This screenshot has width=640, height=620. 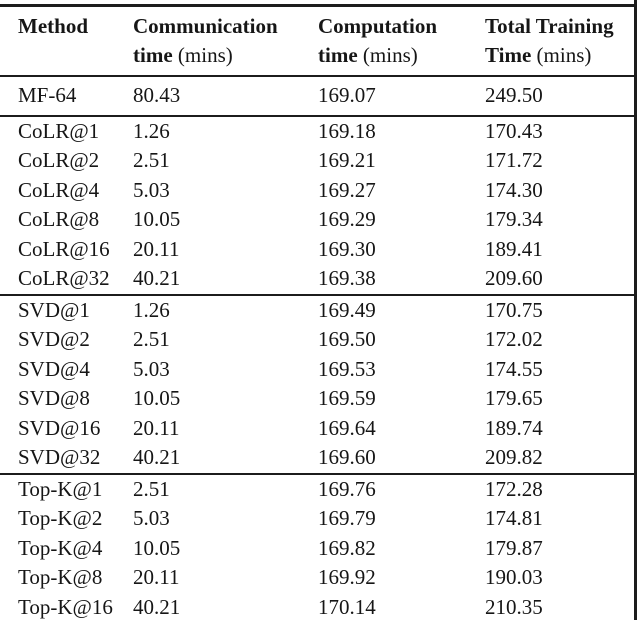 What do you see at coordinates (347, 160) in the screenshot?
I see `cell-computation-time: 169.21` at bounding box center [347, 160].